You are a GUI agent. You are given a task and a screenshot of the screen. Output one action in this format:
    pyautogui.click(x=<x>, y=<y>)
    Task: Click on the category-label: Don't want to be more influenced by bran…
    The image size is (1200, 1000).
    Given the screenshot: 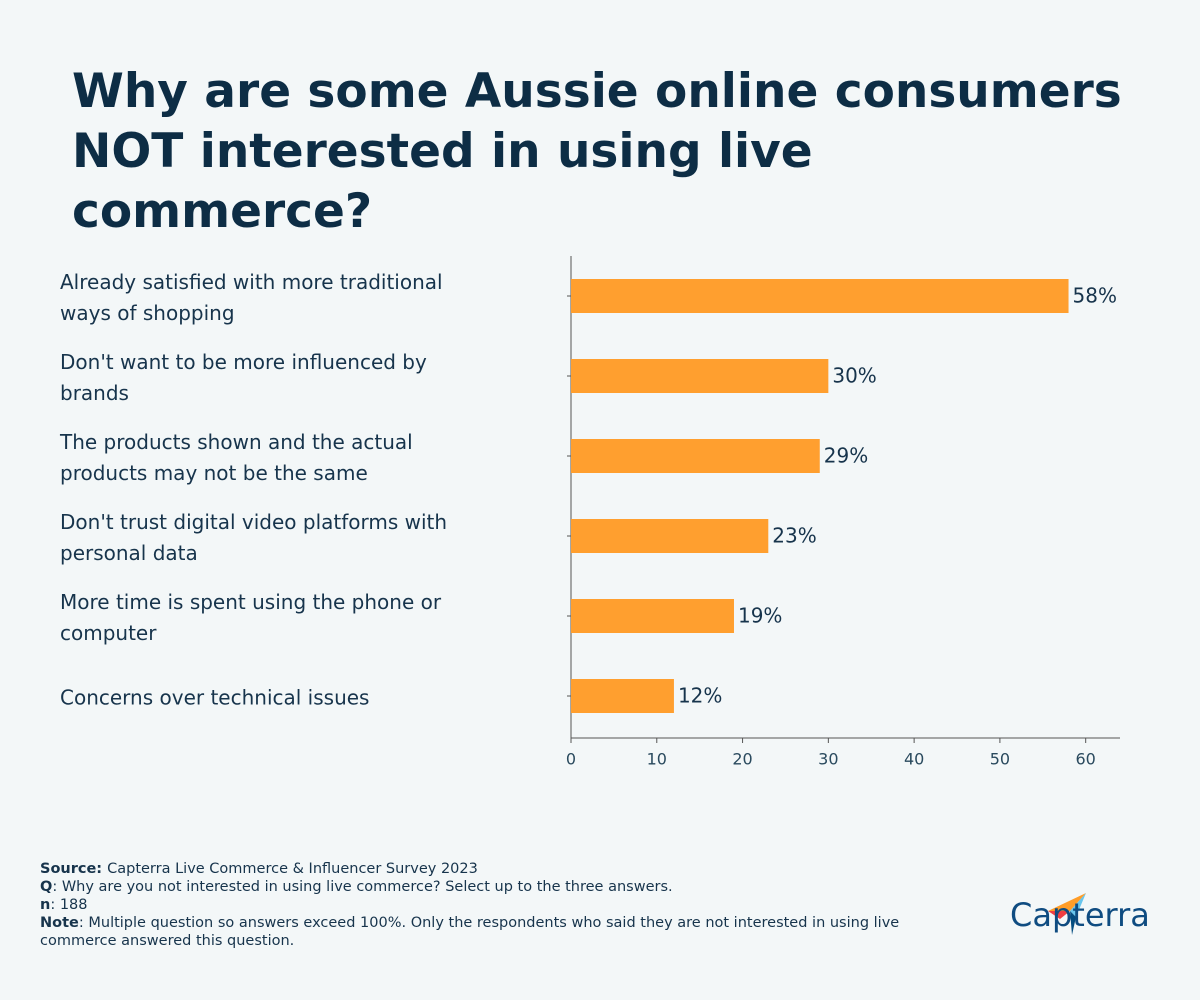 What is the action you would take?
    pyautogui.click(x=243, y=377)
    